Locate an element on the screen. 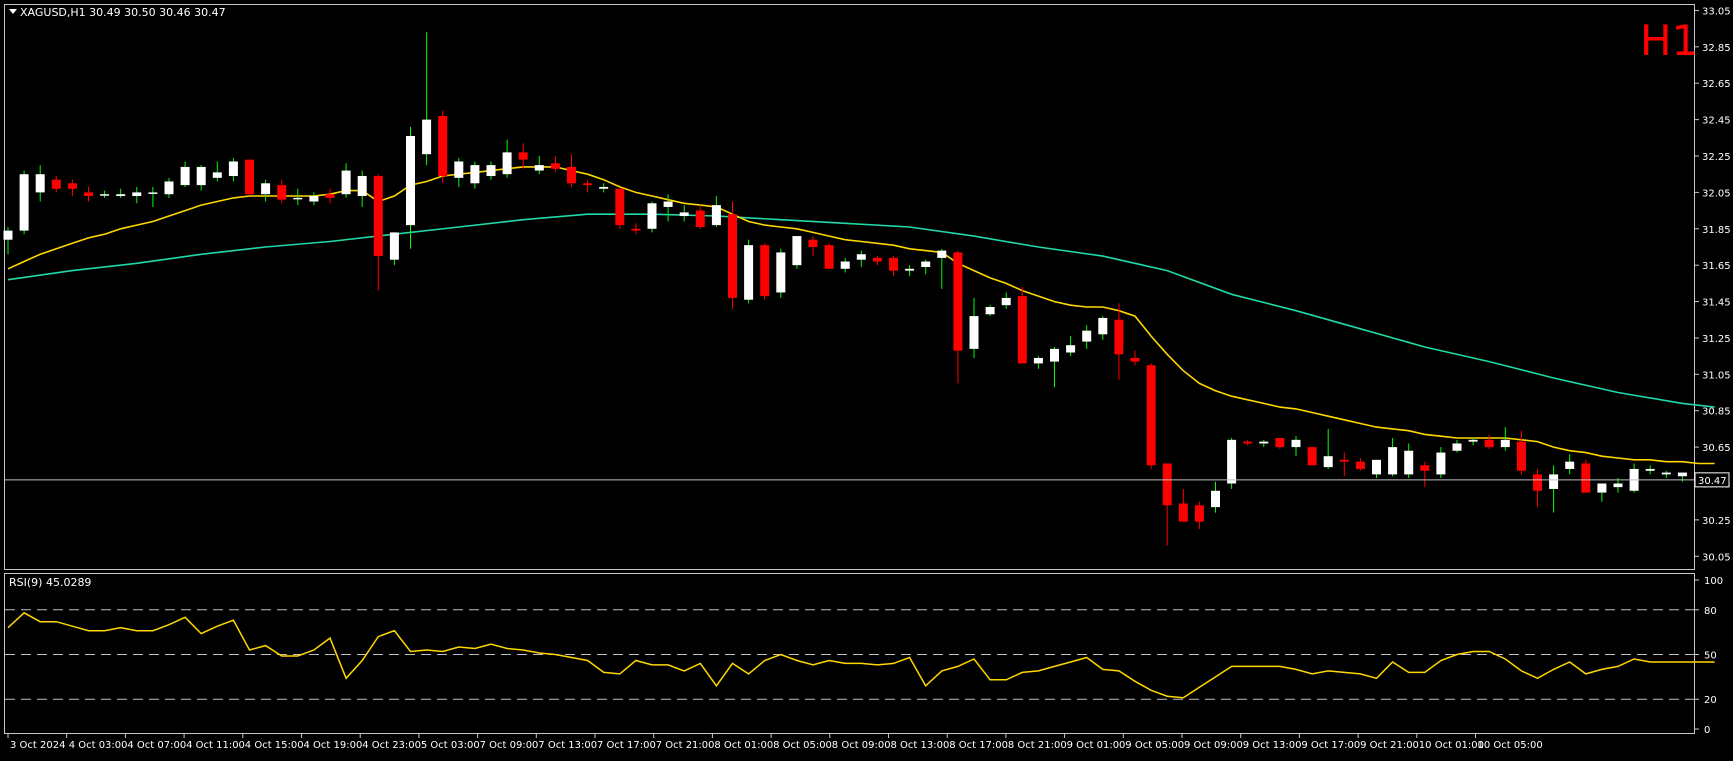  time-tick-label: 4 Oct 19:00 is located at coordinates (333, 745).